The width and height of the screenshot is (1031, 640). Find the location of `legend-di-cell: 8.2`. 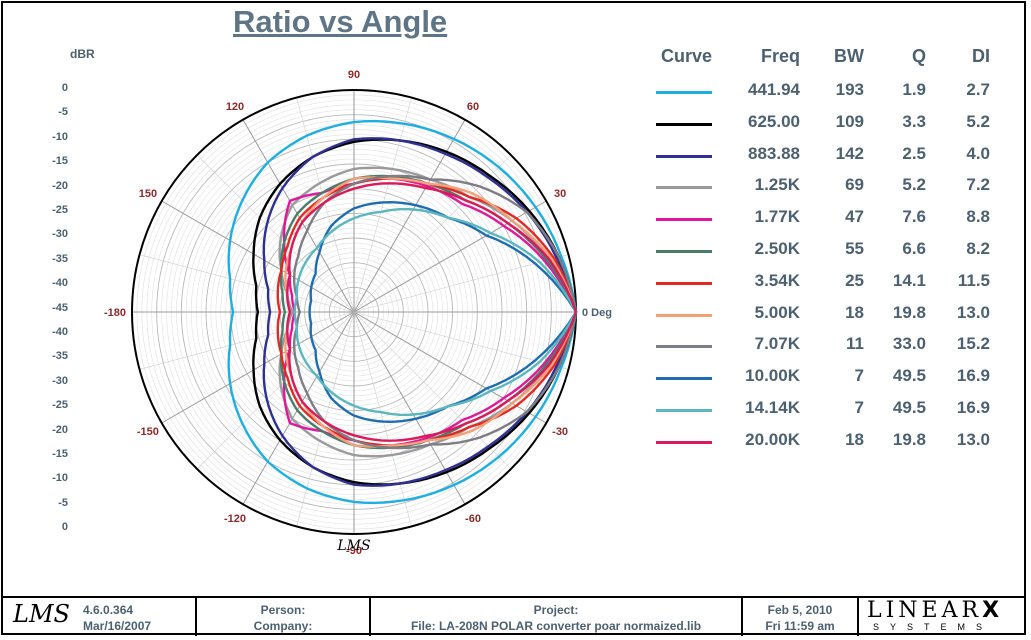

legend-di-cell: 8.2 is located at coordinates (978, 248).